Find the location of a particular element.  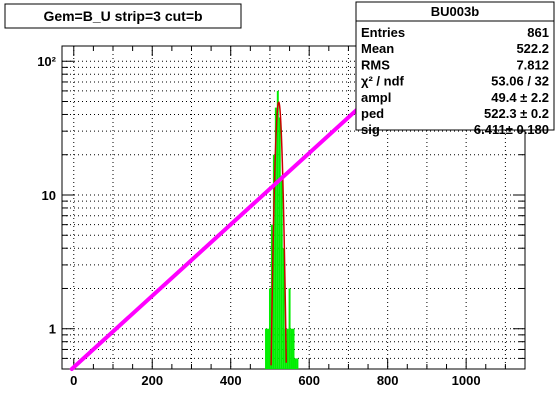

x-tick-label: 200 is located at coordinates (152, 380).